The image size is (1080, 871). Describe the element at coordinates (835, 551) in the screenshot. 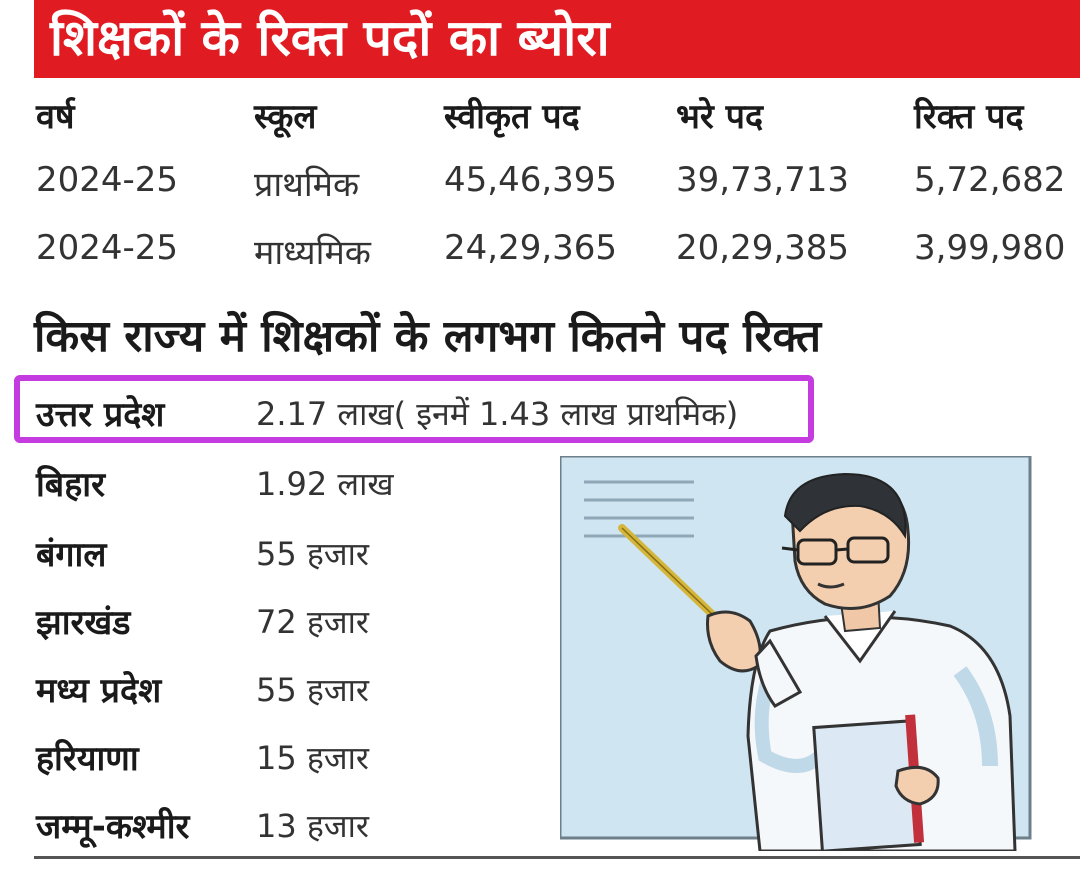

I see `glasses` at that location.